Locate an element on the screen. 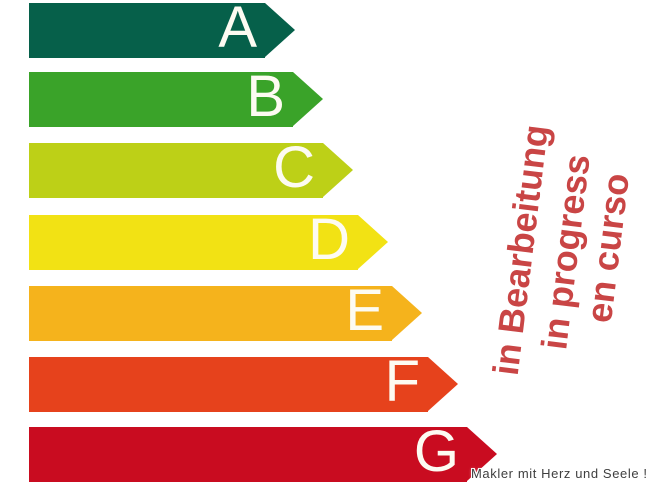  energy-class-letter: E is located at coordinates (364, 310).